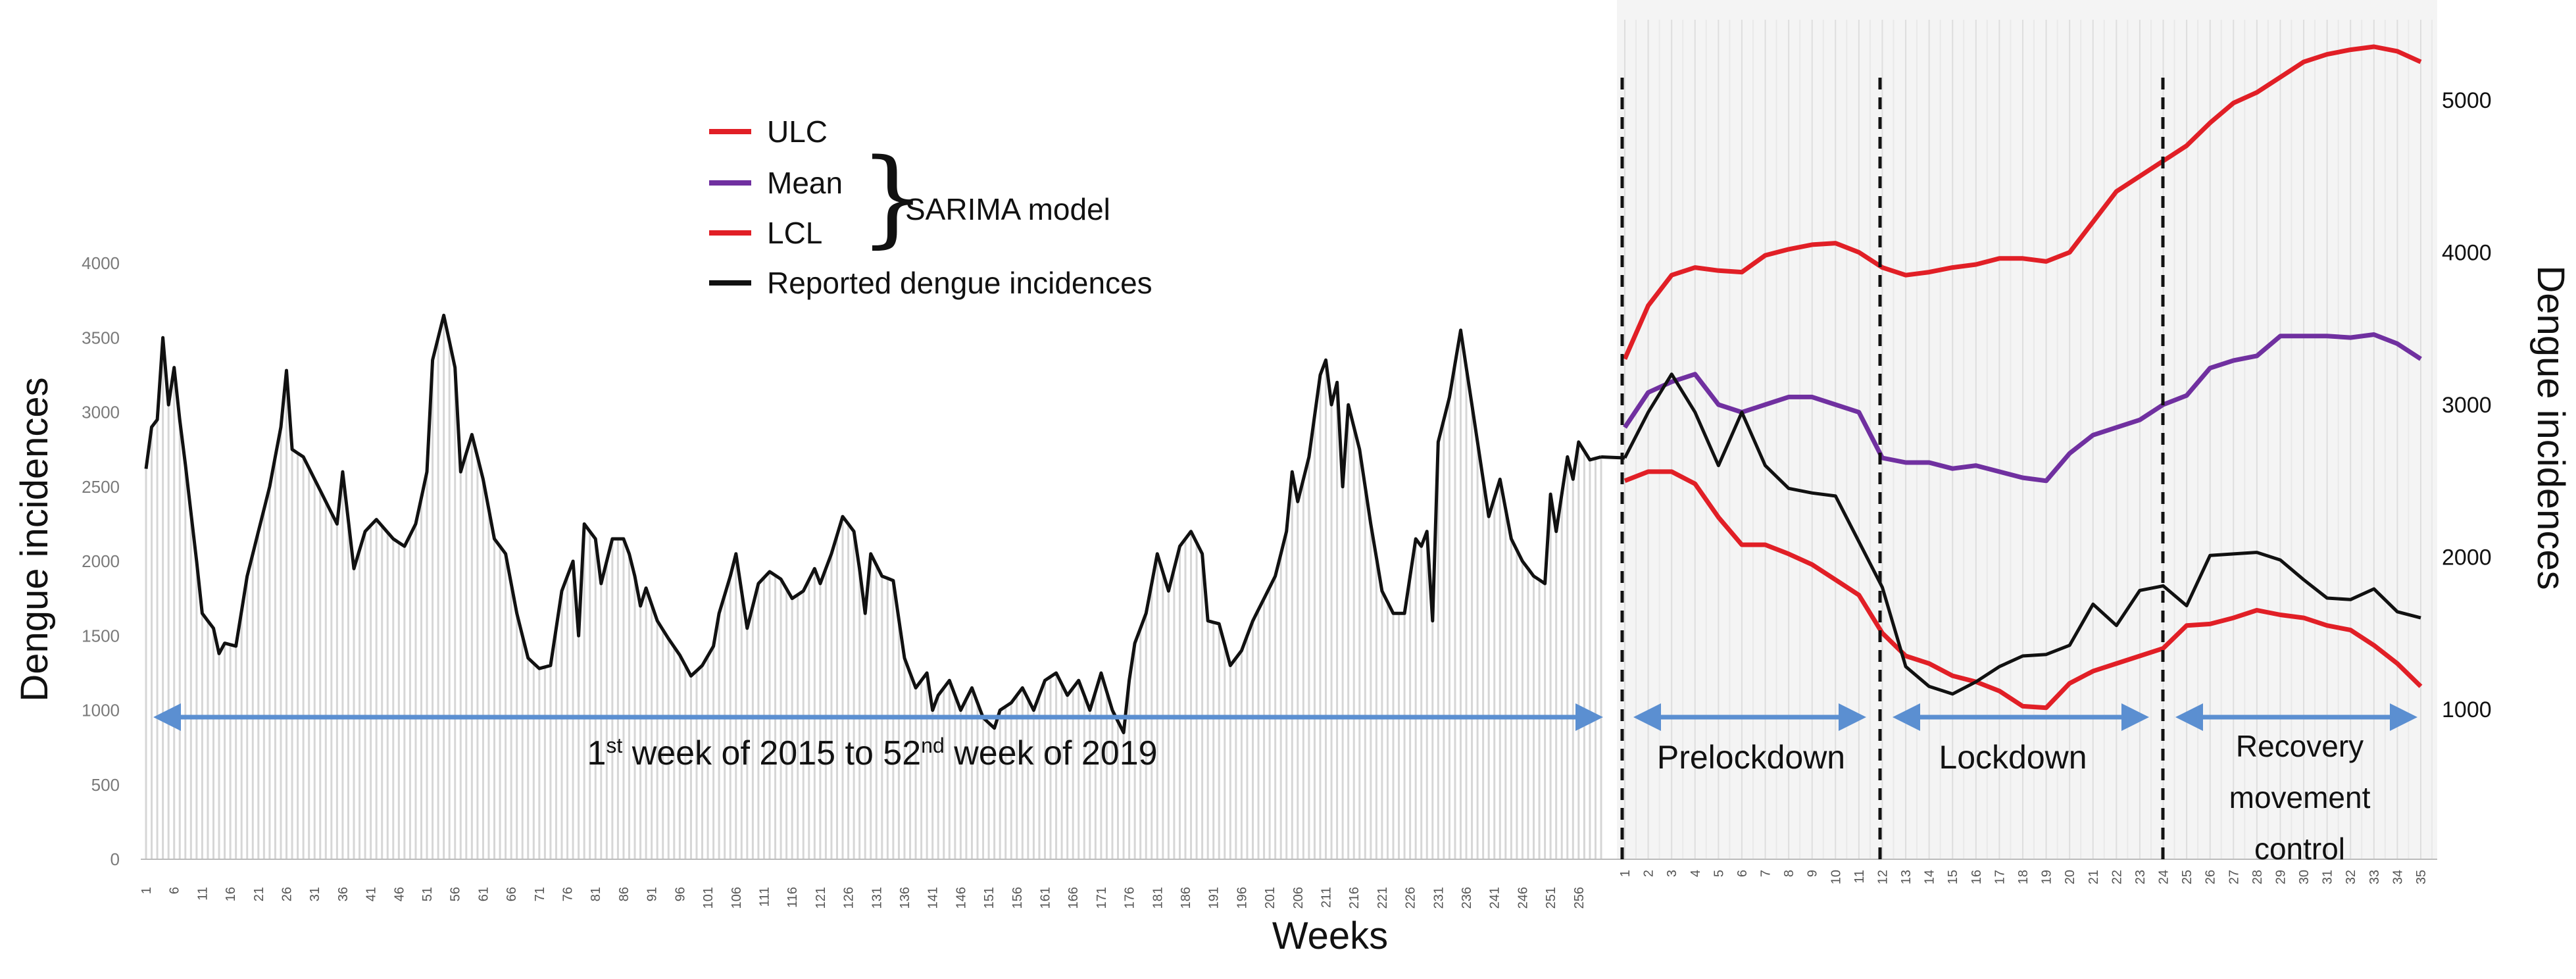 The height and width of the screenshot is (979, 2576). I want to click on x-tick-label: 71, so click(540, 894).